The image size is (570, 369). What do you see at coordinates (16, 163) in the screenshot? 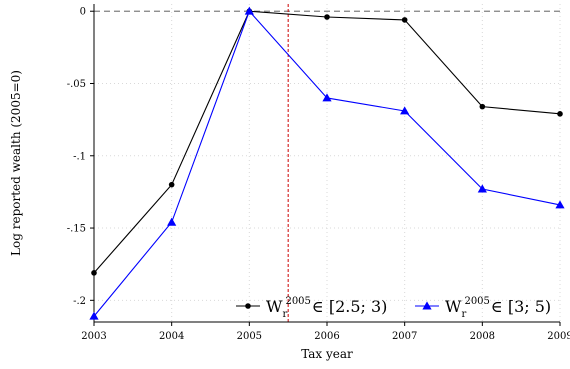
I see `y-axis-title: Log reported wealth (2005=0)` at bounding box center [16, 163].